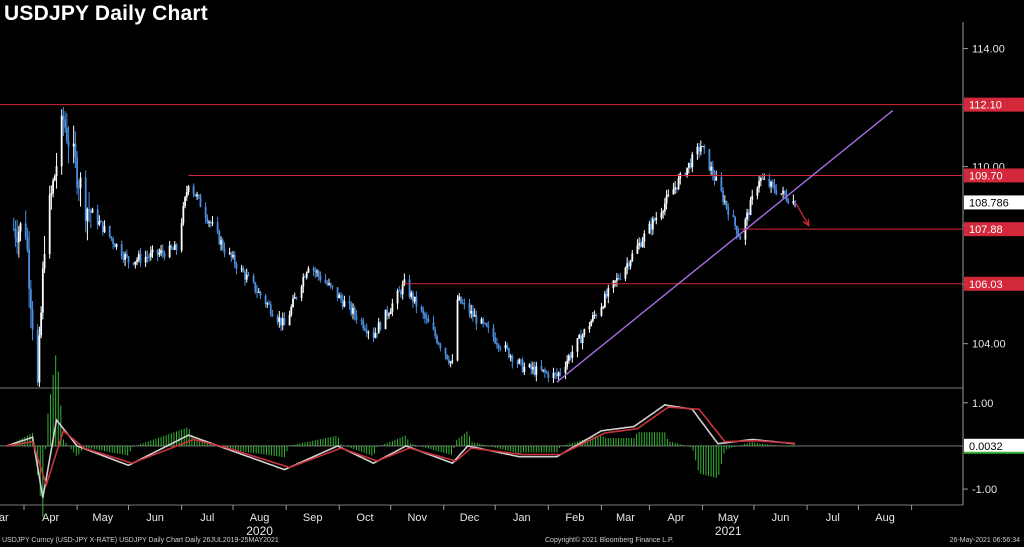 The image size is (1024, 547). Describe the element at coordinates (609, 540) in the screenshot. I see `footer-copyright: Copyright© 2021 Bloomberg Finance L.P.` at that location.